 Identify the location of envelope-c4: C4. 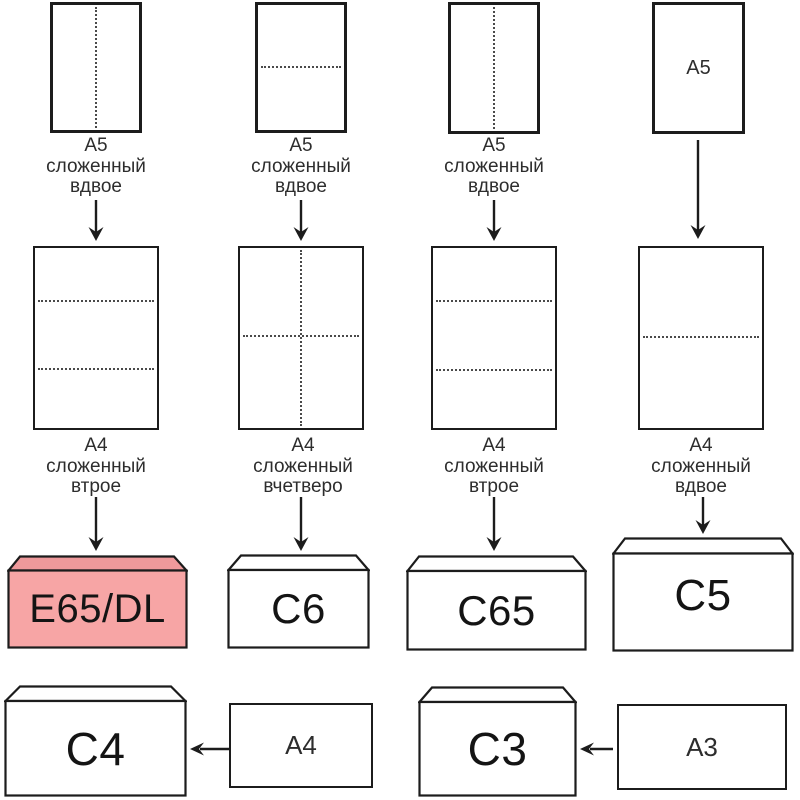
(95, 741).